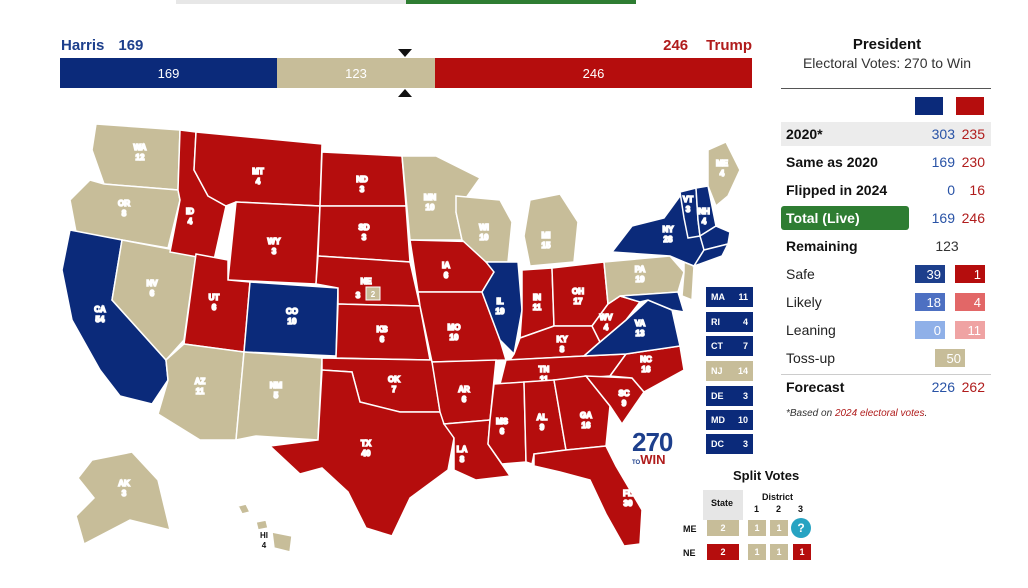 The height and width of the screenshot is (588, 1028). I want to click on hi-label: HI 4, so click(264, 540).